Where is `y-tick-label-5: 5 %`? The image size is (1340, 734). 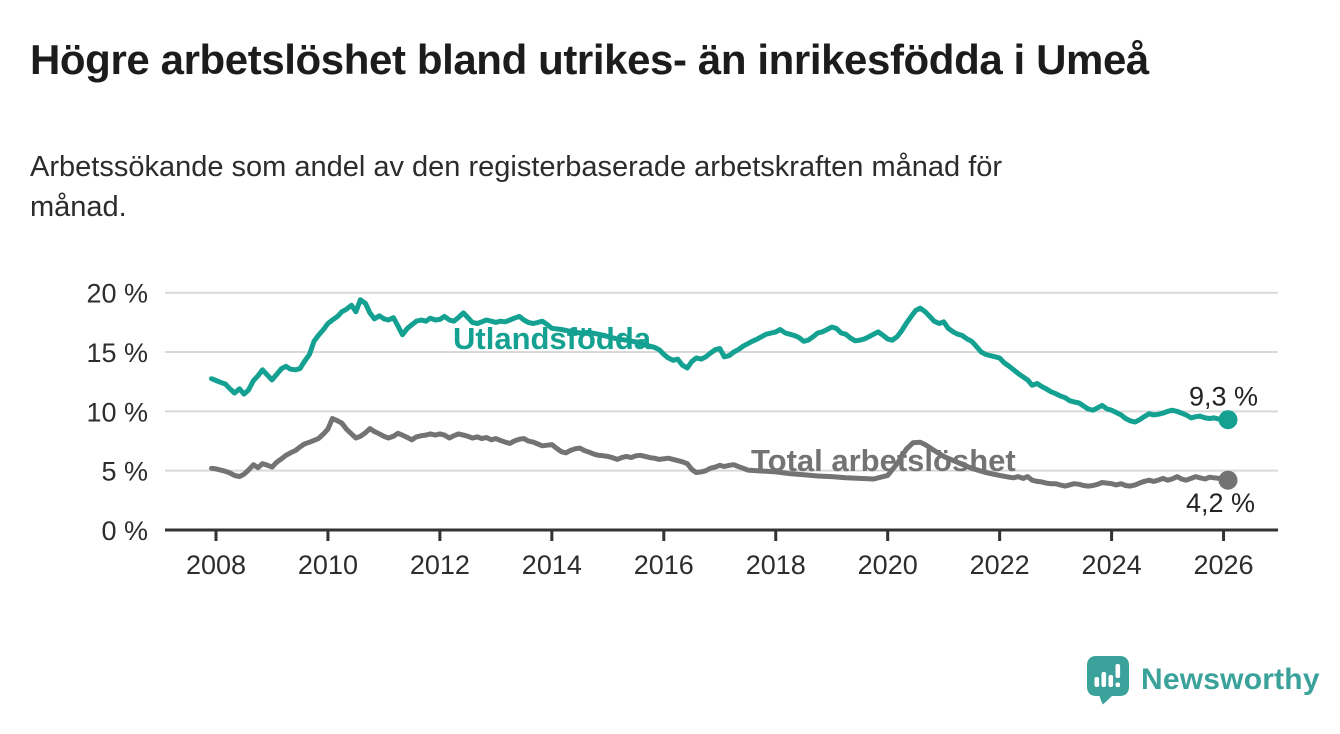
y-tick-label-5: 5 % is located at coordinates (124, 472).